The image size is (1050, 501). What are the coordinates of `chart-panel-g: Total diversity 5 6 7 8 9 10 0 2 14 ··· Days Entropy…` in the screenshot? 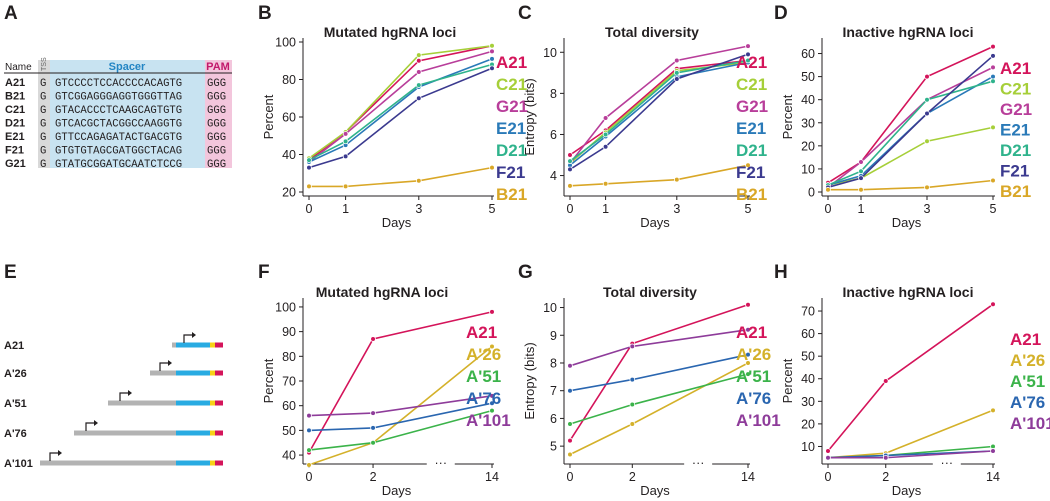 It's located at (651, 391).